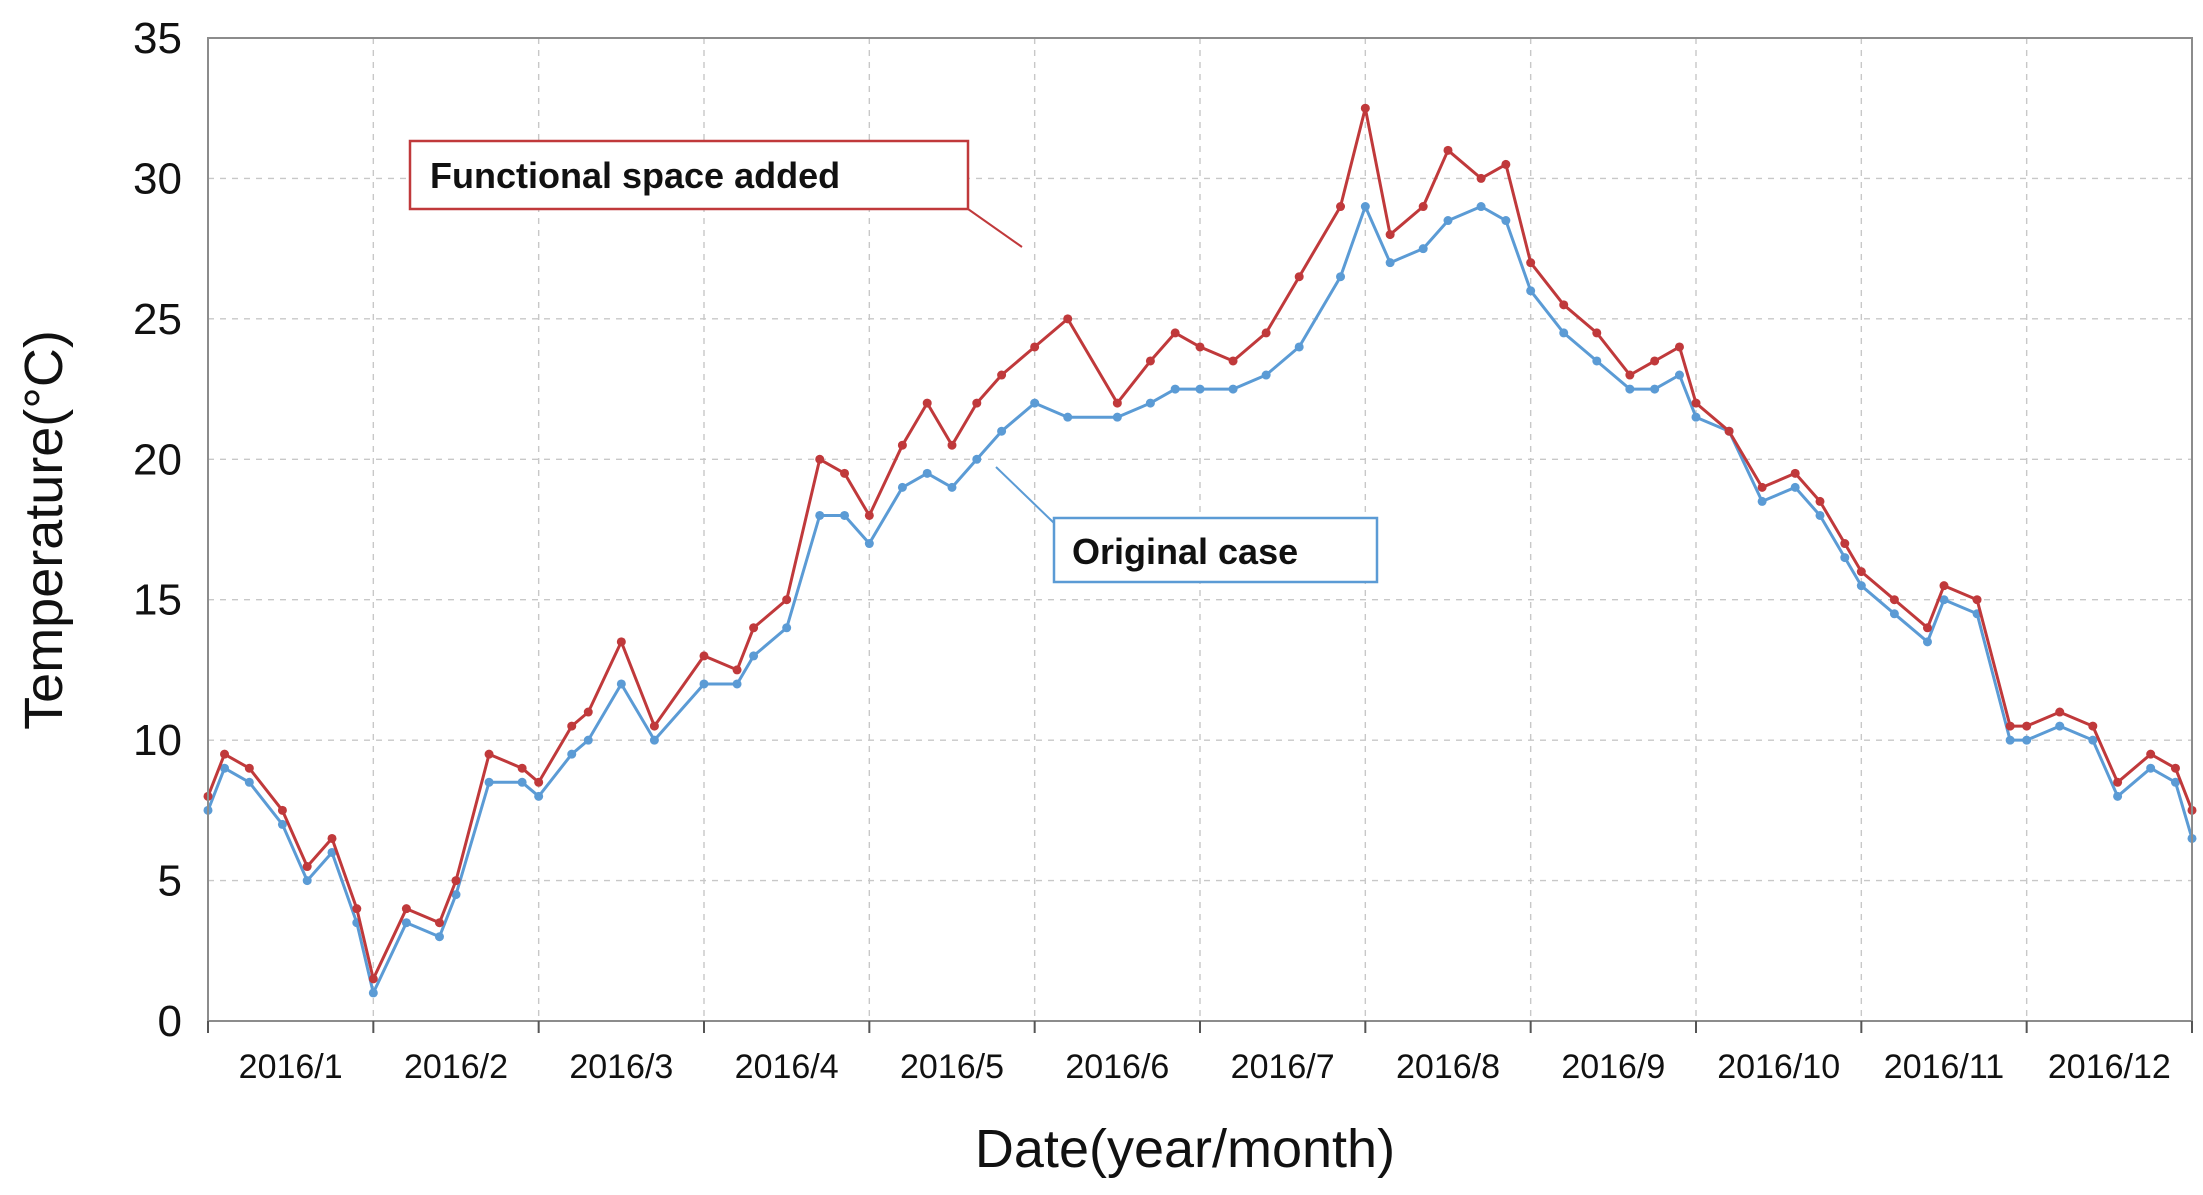 Image resolution: width=2203 pixels, height=1195 pixels. Describe the element at coordinates (157, 459) in the screenshot. I see `y-tick-label: 20` at that location.